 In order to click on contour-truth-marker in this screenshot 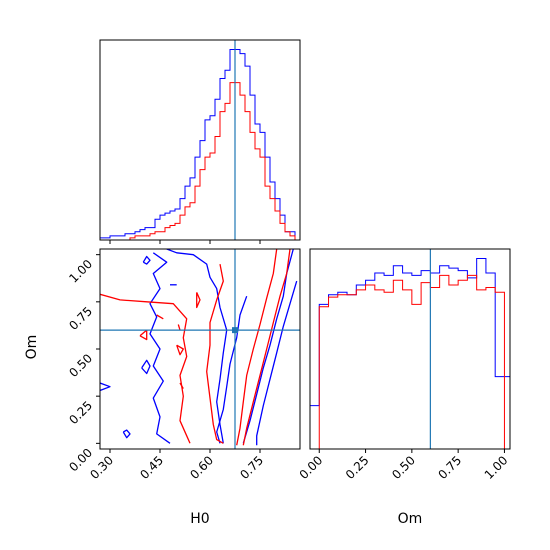, I will do `click(235, 330)`.